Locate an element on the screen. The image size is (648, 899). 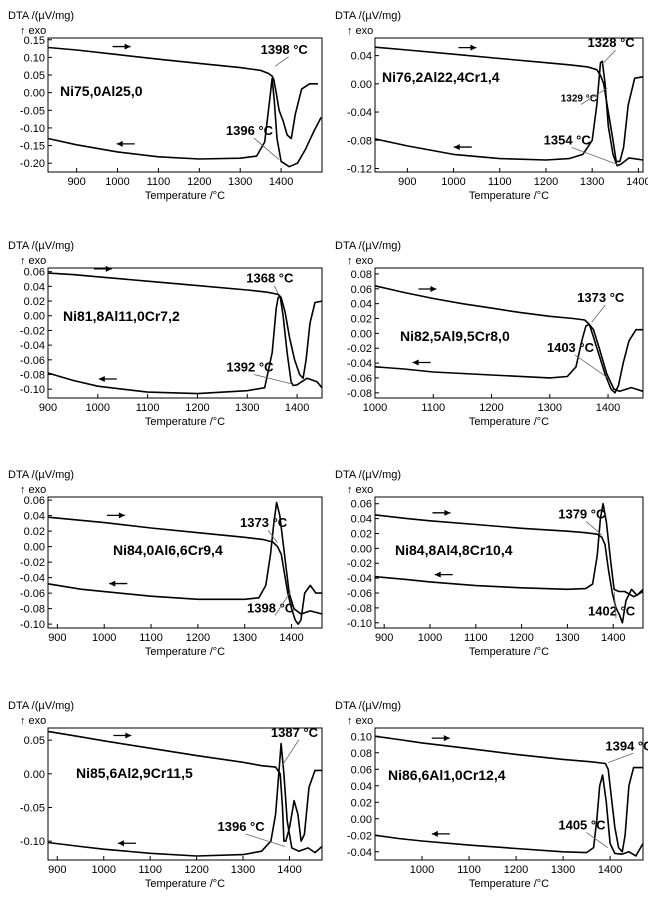
peak-temperature-label: 1396 °C is located at coordinates (242, 826).